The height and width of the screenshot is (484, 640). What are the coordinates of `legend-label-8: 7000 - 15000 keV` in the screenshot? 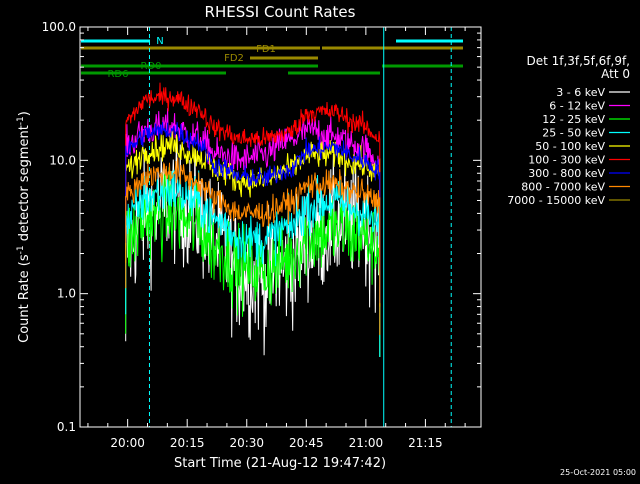 It's located at (556, 200).